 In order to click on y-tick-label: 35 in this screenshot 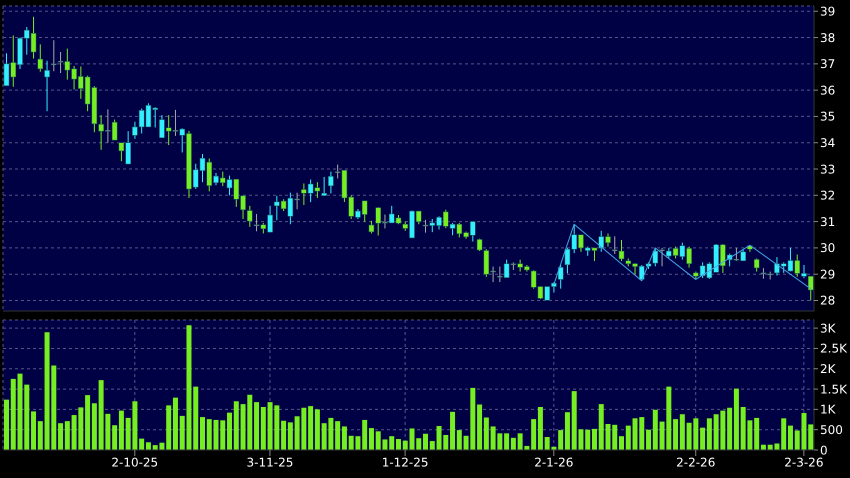, I will do `click(828, 117)`.